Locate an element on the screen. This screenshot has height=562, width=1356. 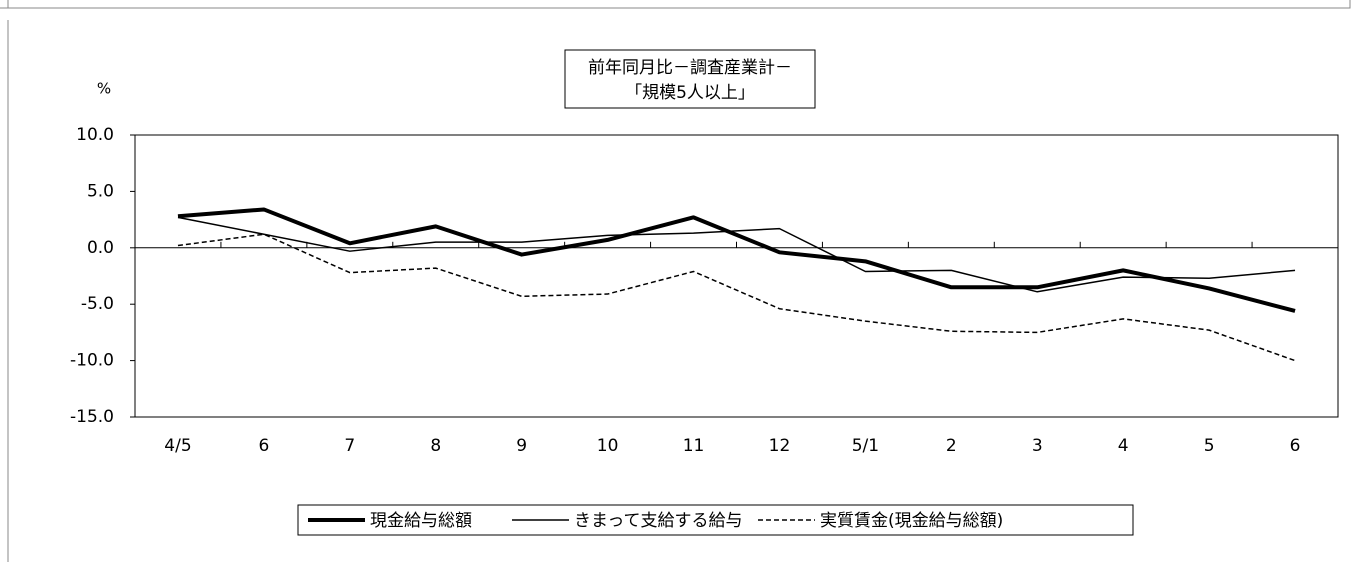
x-tick-label: 4 is located at coordinates (1123, 446).